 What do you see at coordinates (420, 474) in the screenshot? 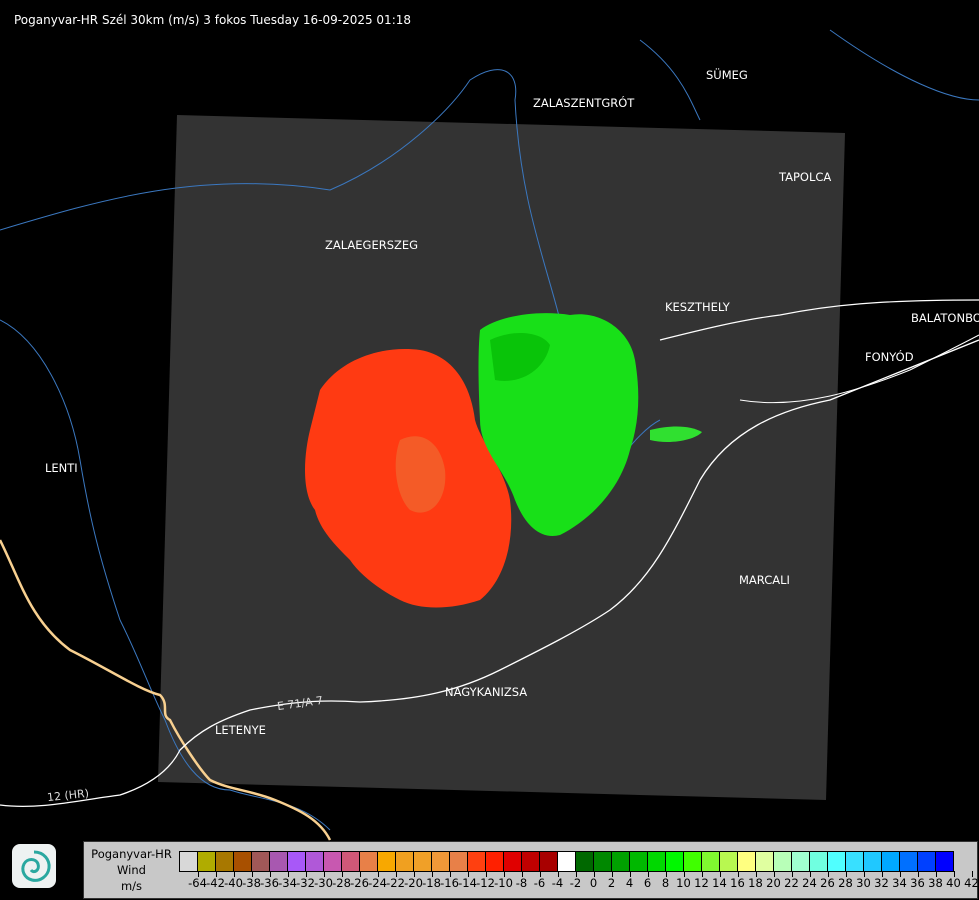
I see `radar-echo-approaching-core` at bounding box center [420, 474].